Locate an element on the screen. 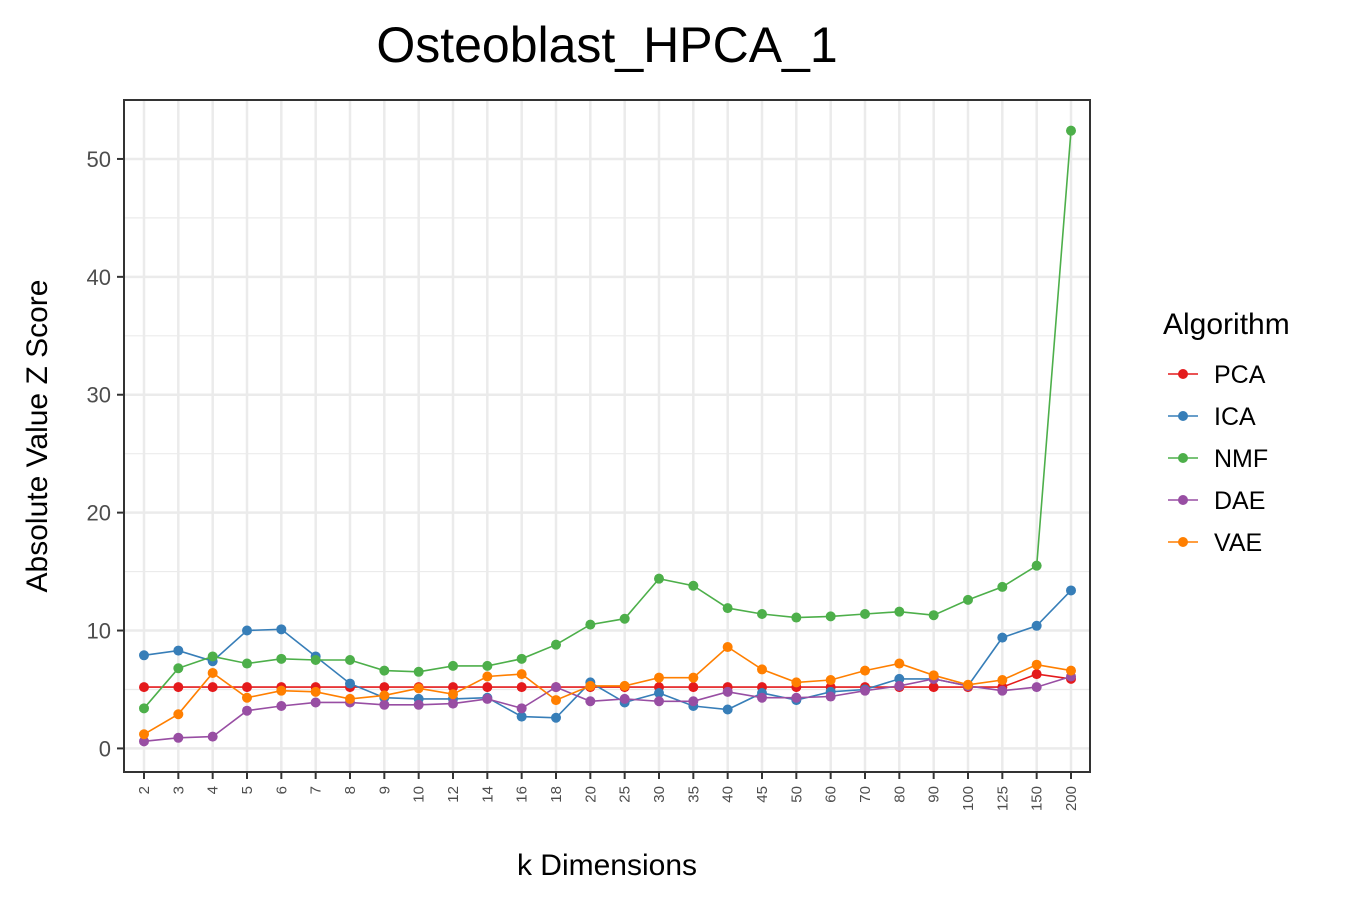 The height and width of the screenshot is (900, 1350). x-tick-label: 35 is located at coordinates (693, 794).